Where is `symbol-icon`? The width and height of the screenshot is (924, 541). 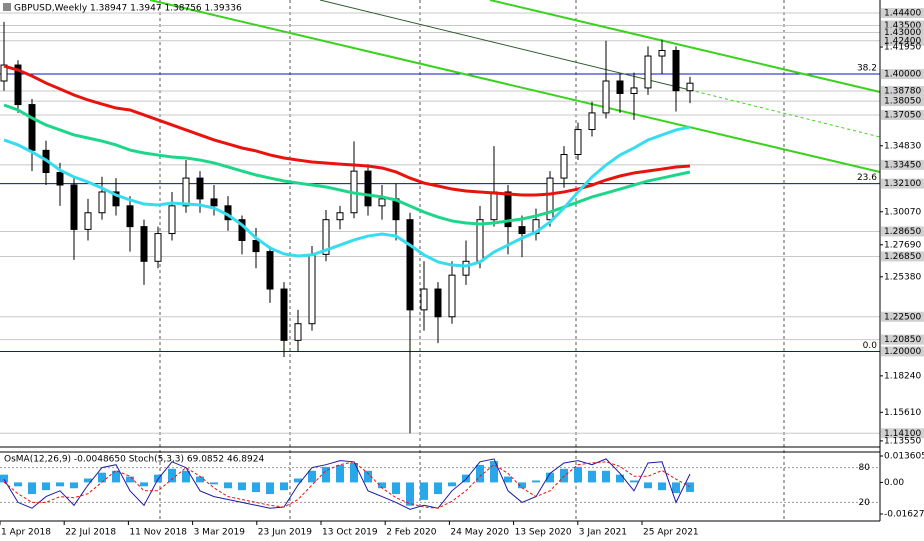
symbol-icon is located at coordinates (7, 7).